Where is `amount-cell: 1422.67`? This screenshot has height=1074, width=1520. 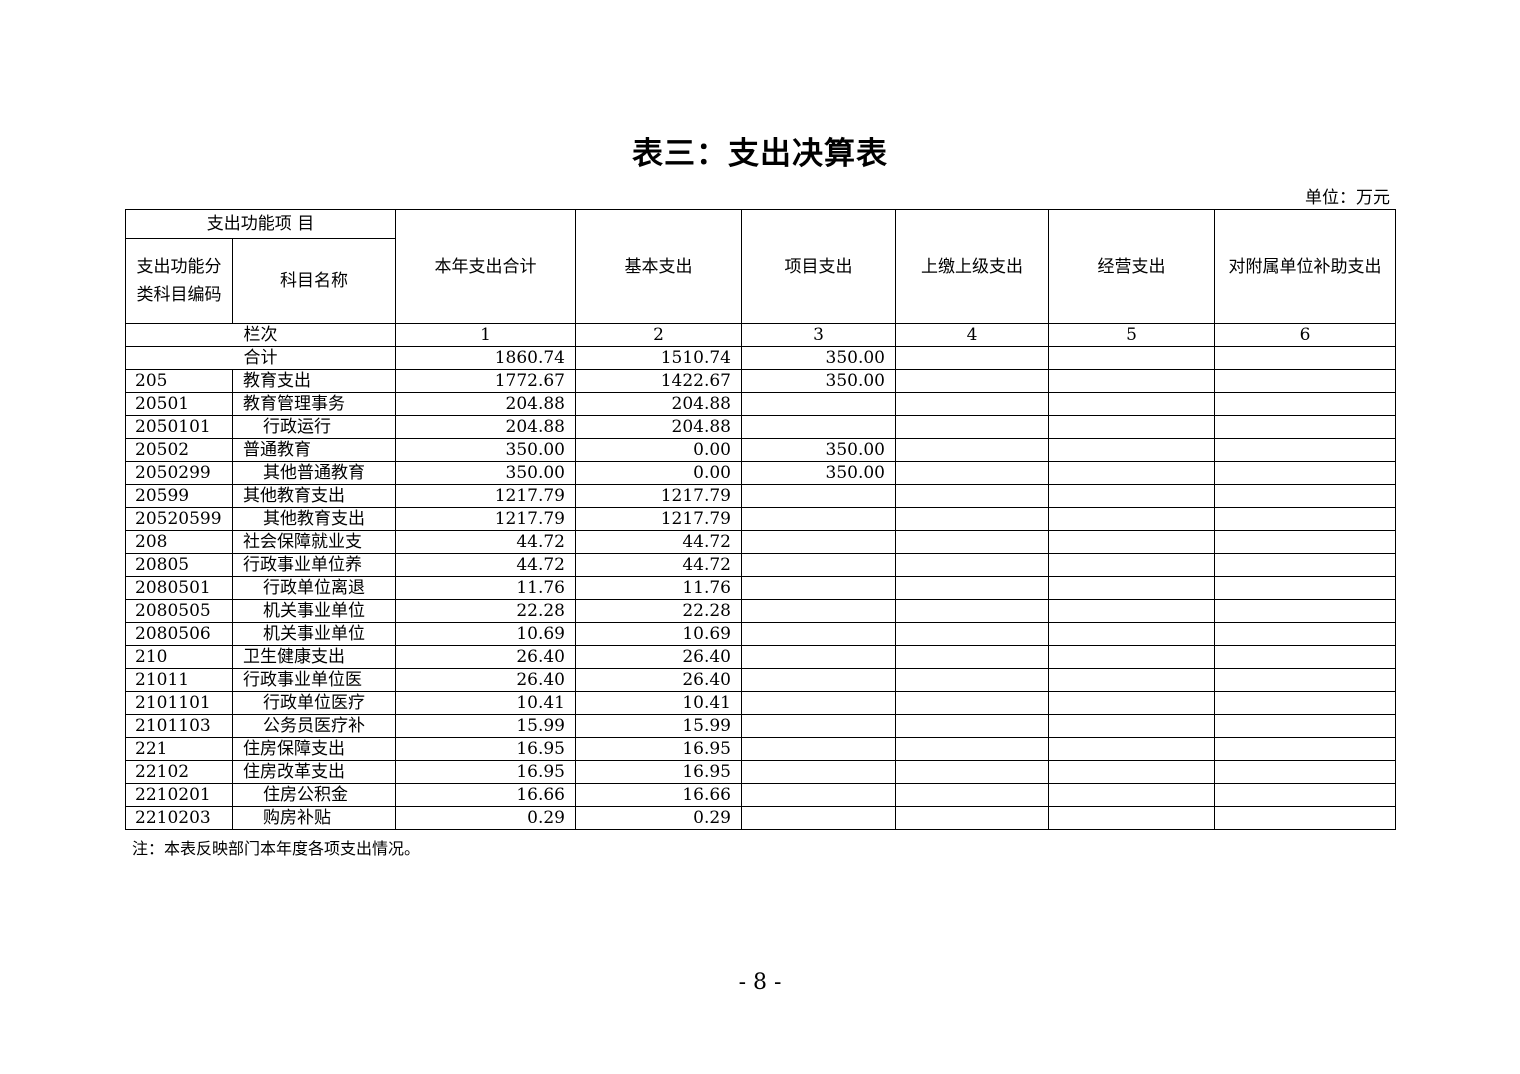 amount-cell: 1422.67 is located at coordinates (658, 381).